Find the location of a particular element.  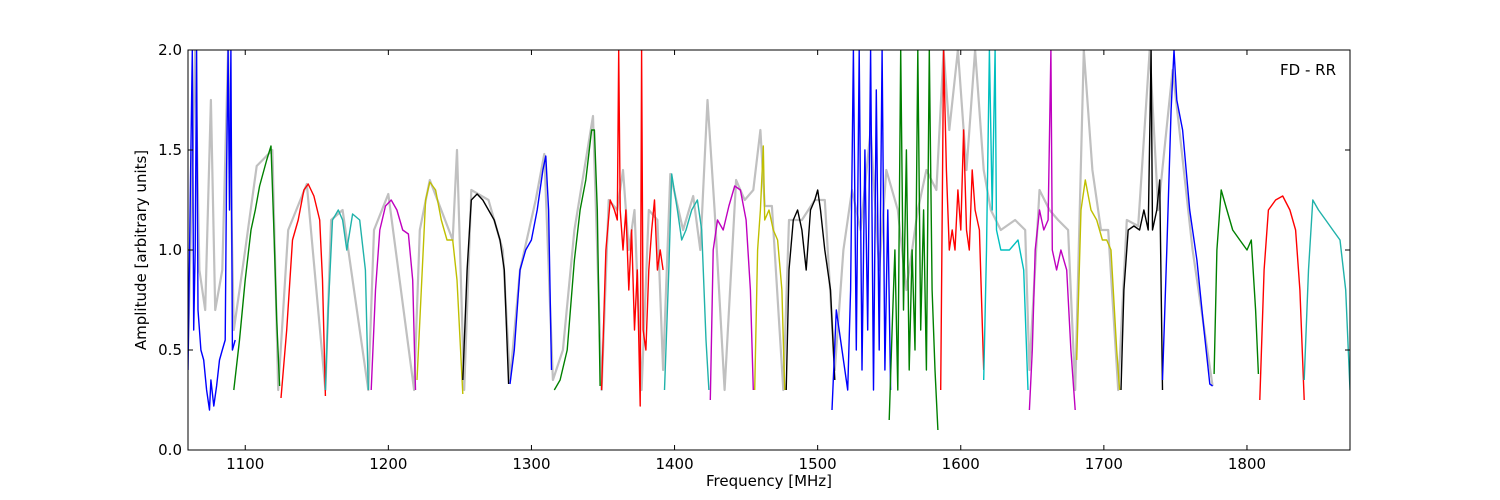

x-tick-label: 1300 is located at coordinates (531, 464).